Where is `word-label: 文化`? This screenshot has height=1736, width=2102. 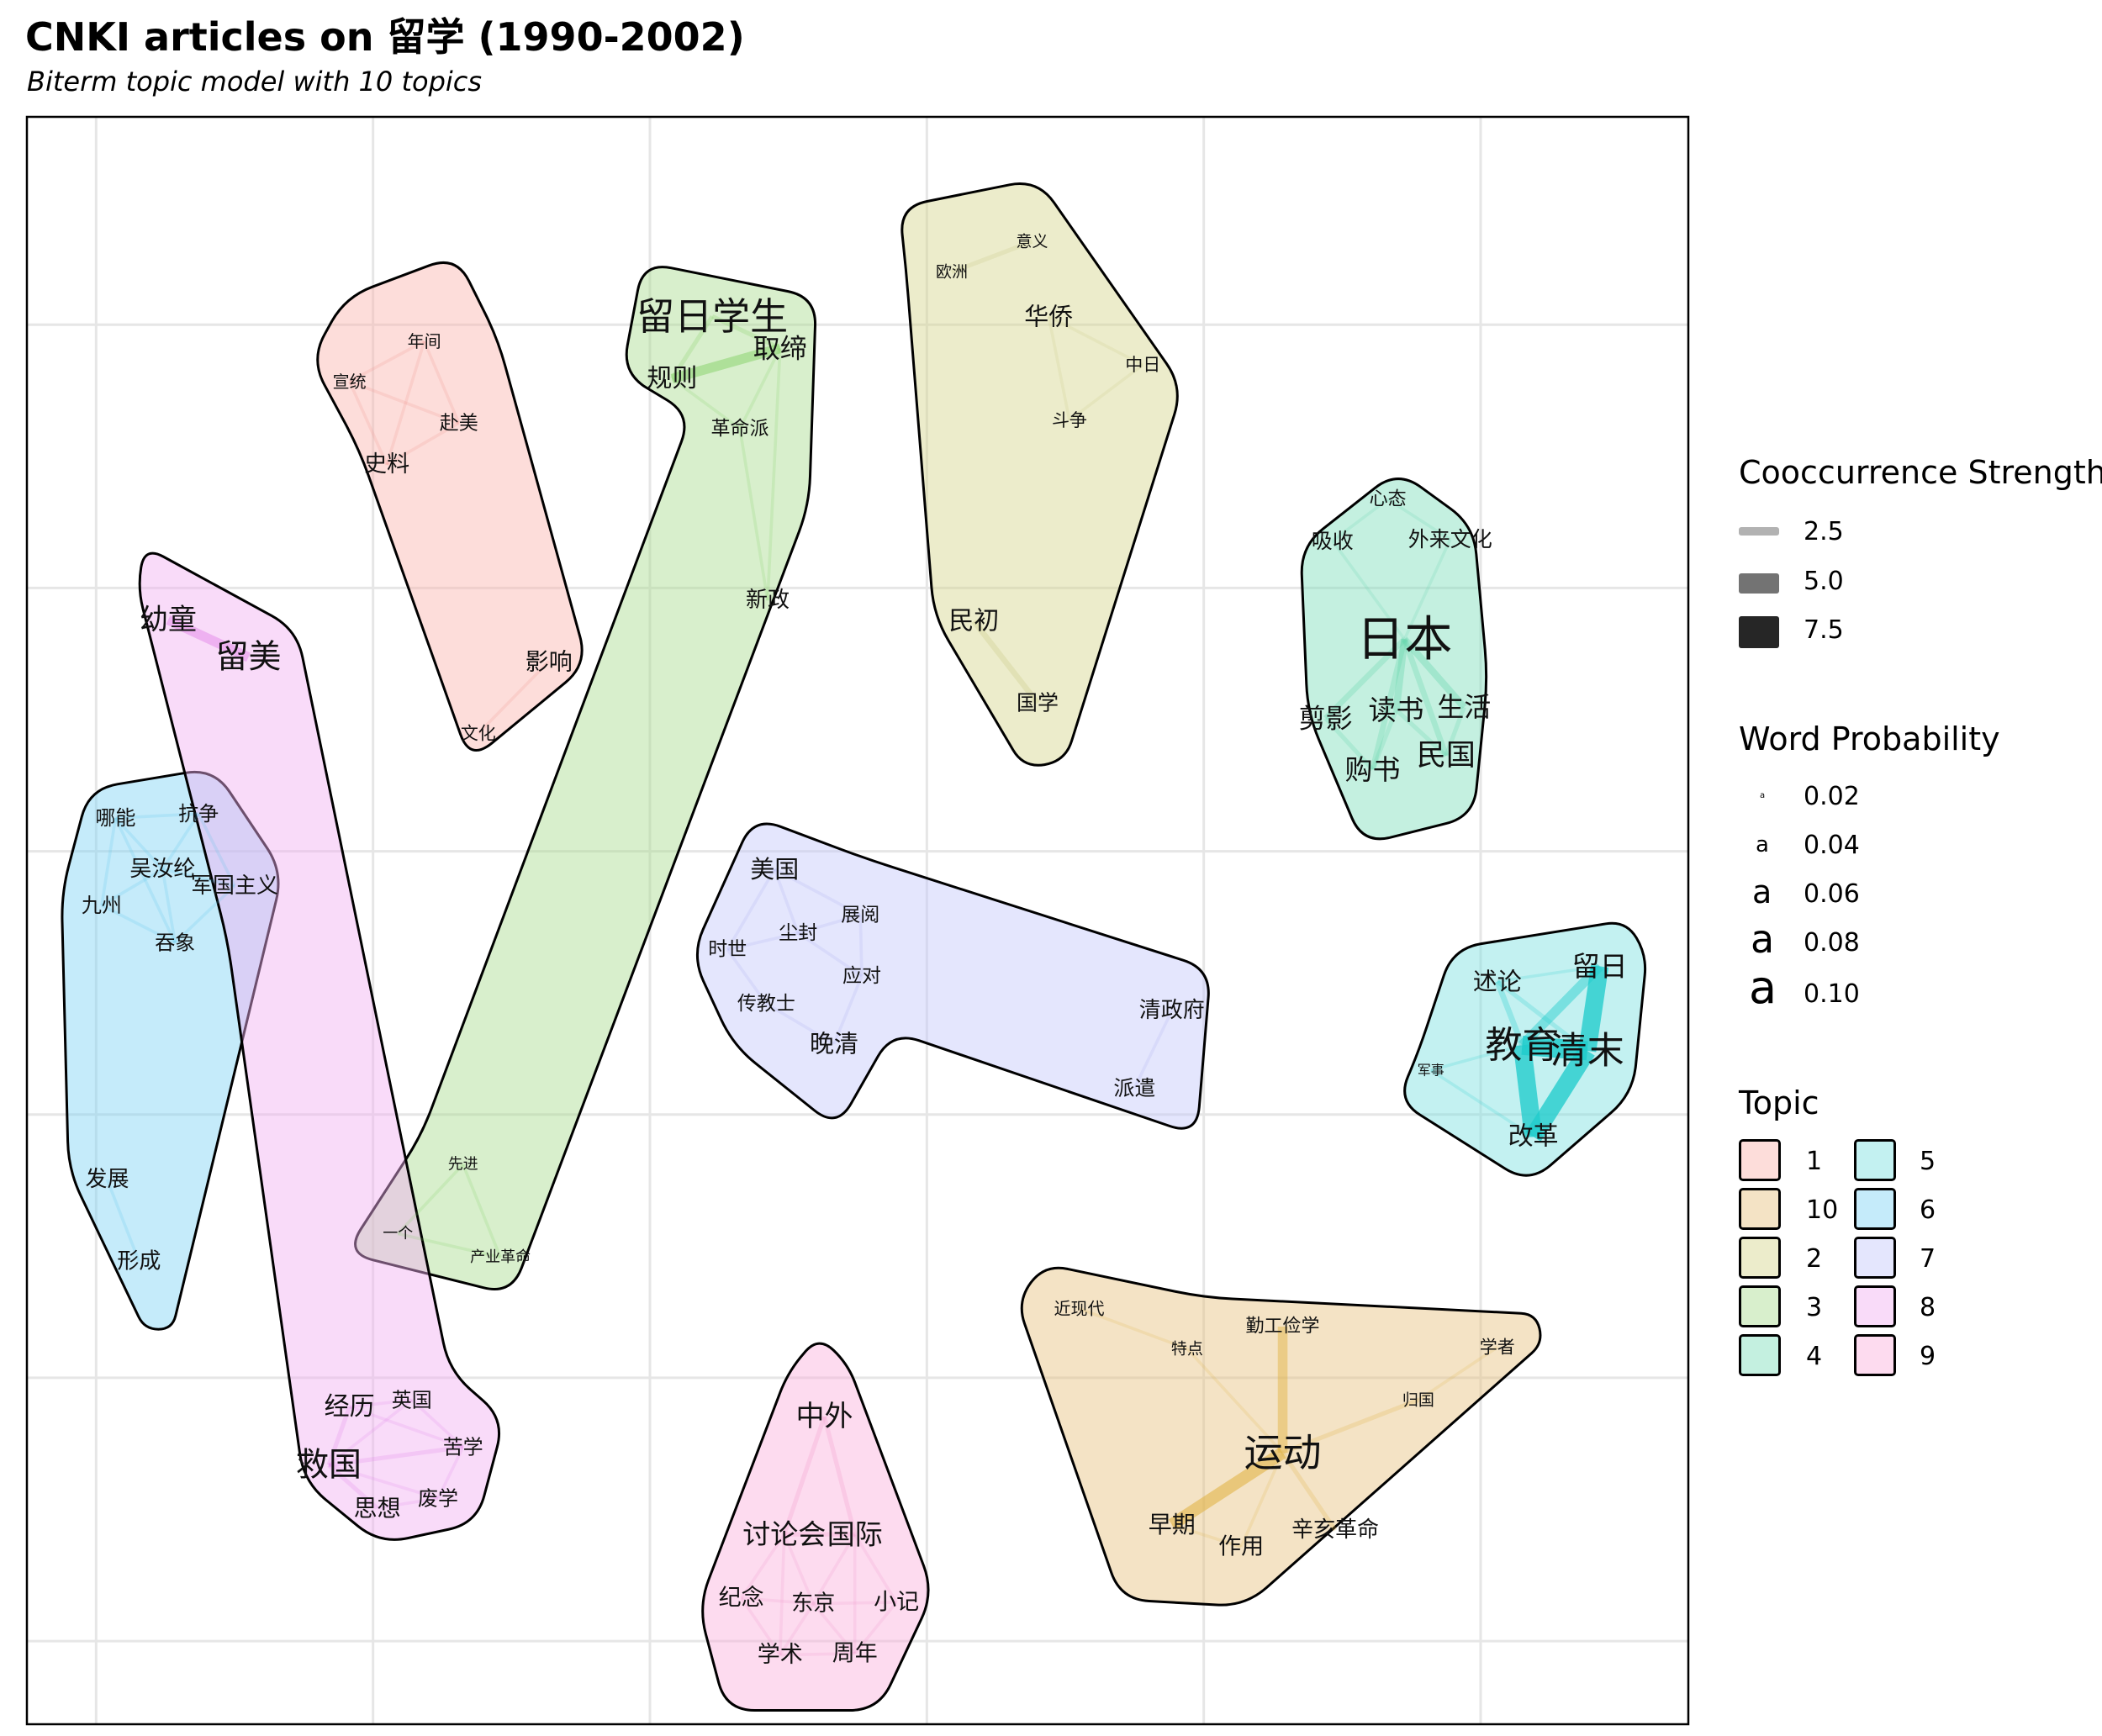
word-label: 文化 is located at coordinates (479, 733).